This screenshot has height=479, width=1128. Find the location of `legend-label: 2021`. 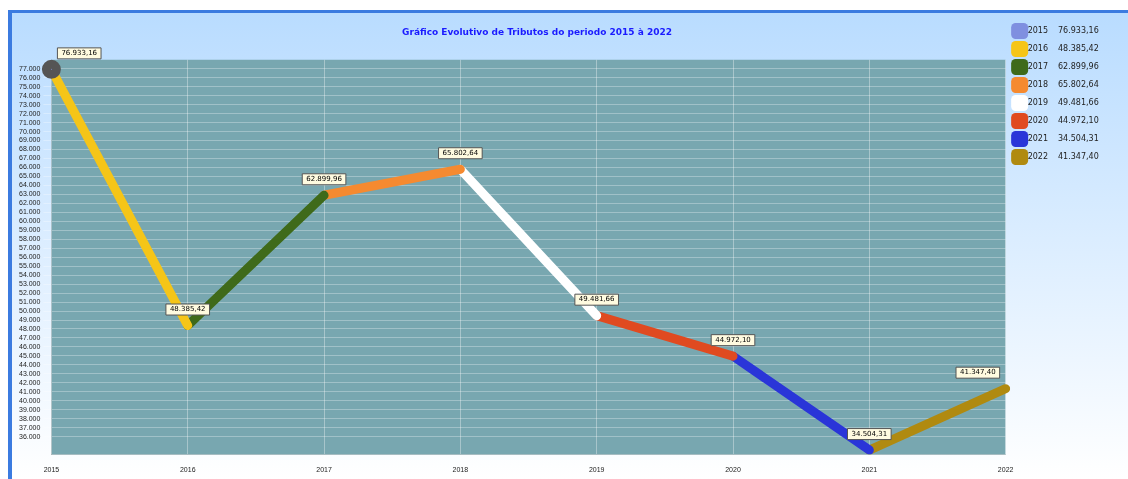

legend-label: 2021 is located at coordinates (1037, 139).